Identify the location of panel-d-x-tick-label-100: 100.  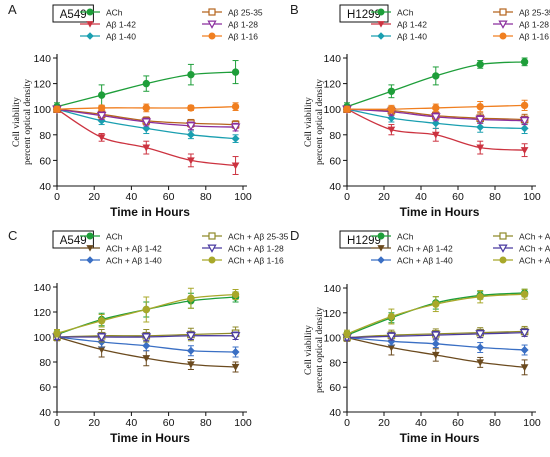
(532, 423).